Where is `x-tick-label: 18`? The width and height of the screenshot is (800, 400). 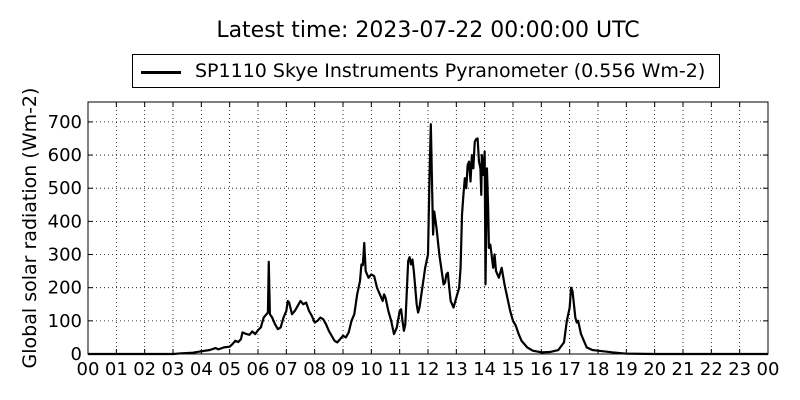 x-tick-label: 18 is located at coordinates (598, 369).